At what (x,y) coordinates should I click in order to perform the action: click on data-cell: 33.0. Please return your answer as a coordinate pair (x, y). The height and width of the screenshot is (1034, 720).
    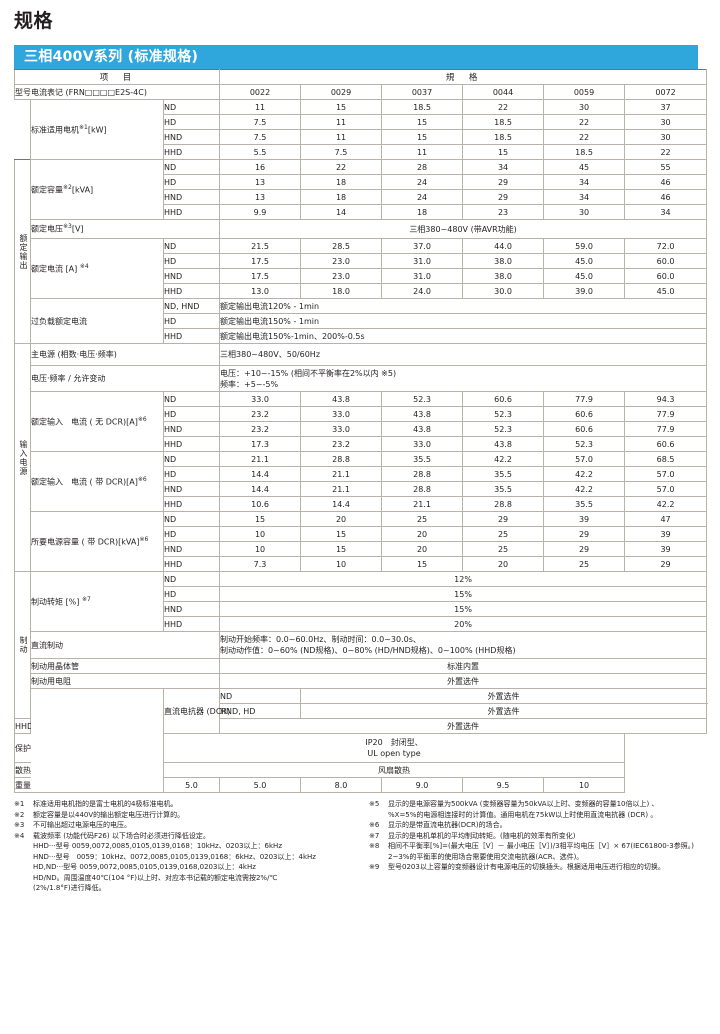
    Looking at the image, I should click on (422, 444).